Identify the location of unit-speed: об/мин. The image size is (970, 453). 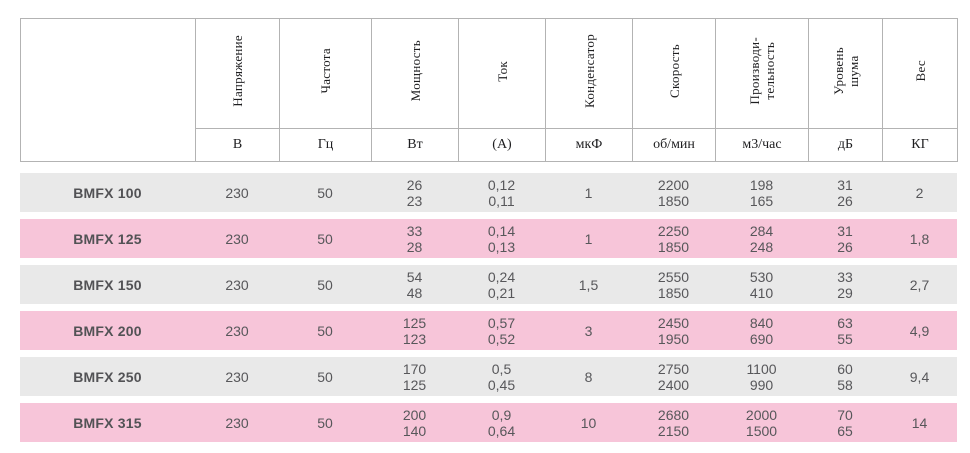
(674, 145).